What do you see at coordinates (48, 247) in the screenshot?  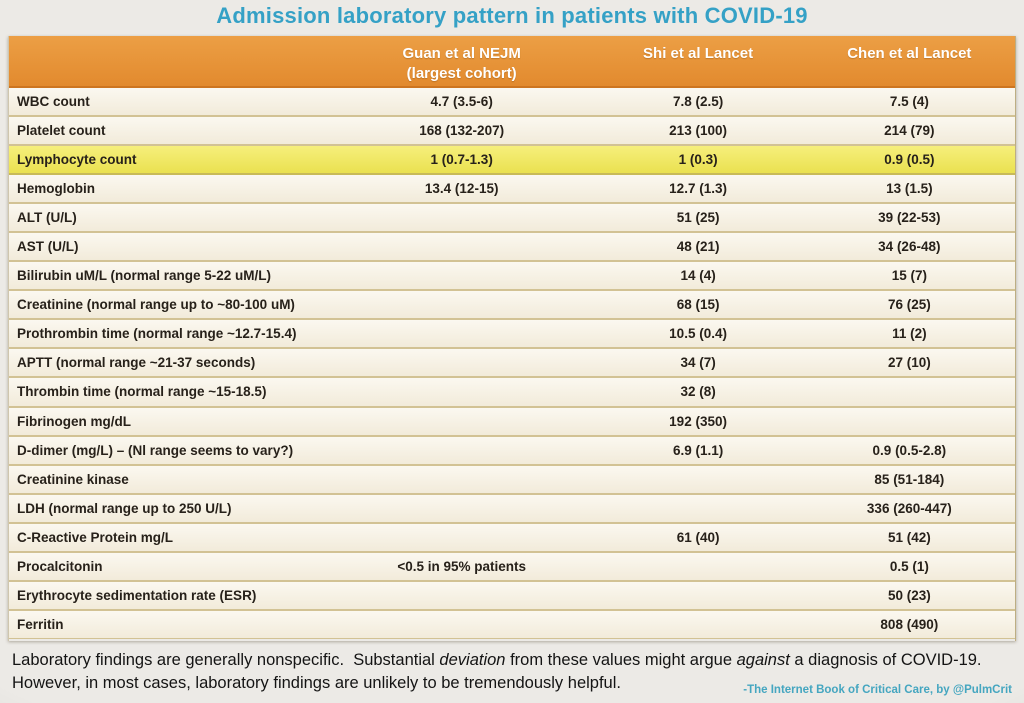 I see `row-label: AST (U/L)` at bounding box center [48, 247].